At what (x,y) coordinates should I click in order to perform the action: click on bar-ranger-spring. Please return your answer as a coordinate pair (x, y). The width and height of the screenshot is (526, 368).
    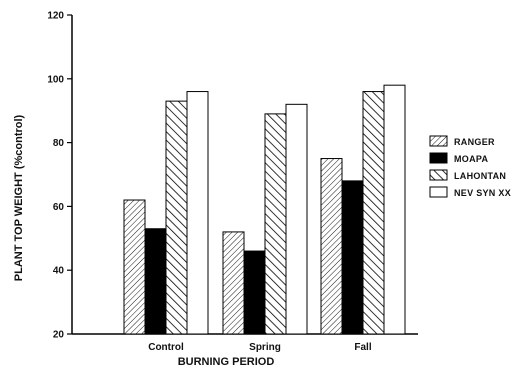
    Looking at the image, I should click on (233, 283).